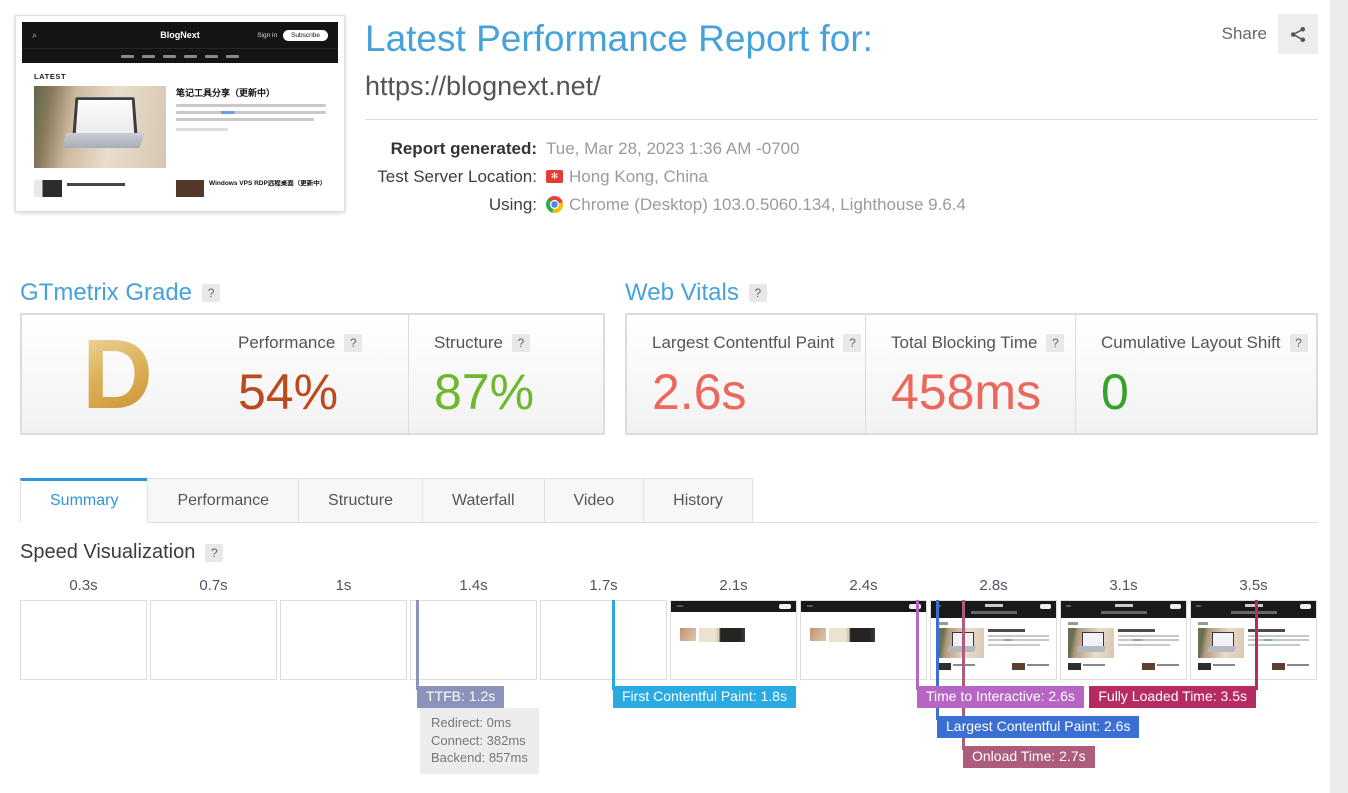 Image resolution: width=1348 pixels, height=793 pixels. Describe the element at coordinates (84, 500) in the screenshot. I see `tab-summary: Summary` at that location.